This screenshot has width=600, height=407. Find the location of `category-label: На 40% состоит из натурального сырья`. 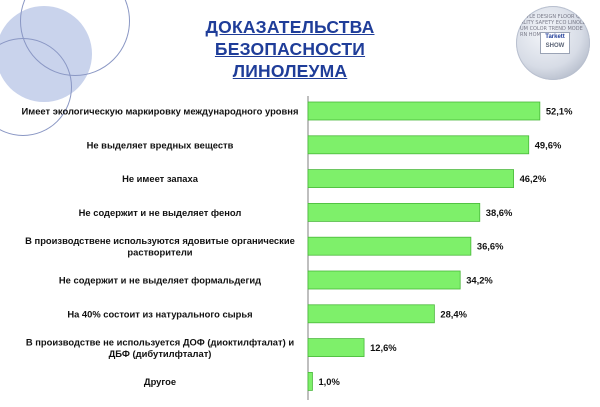

category-label: На 40% состоит из натурального сырья is located at coordinates (159, 313).